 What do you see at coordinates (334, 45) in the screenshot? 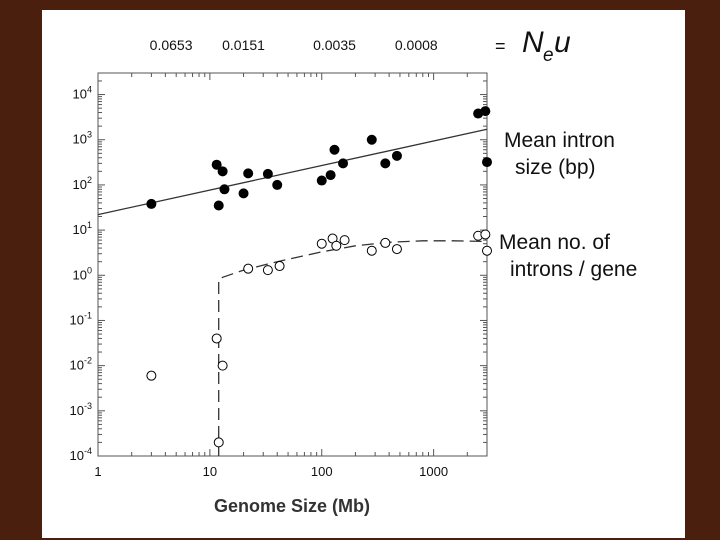
I see `top-tick-label: 0.0035` at bounding box center [334, 45].